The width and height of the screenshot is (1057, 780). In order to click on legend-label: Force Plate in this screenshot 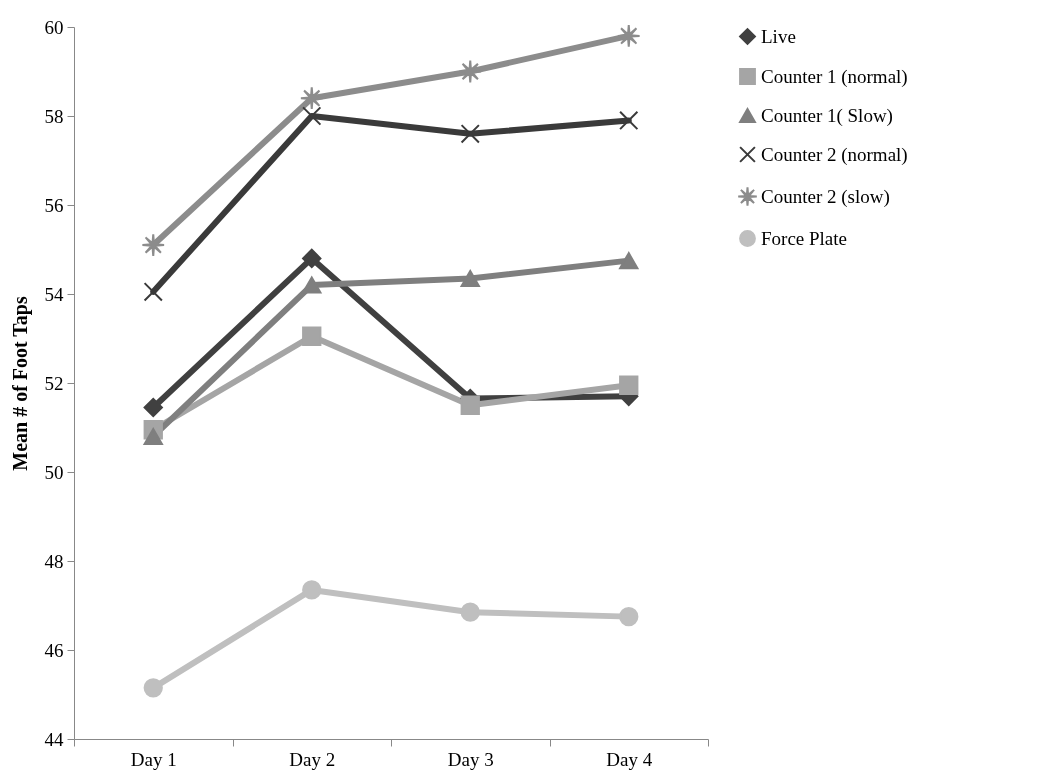, I will do `click(804, 238)`.